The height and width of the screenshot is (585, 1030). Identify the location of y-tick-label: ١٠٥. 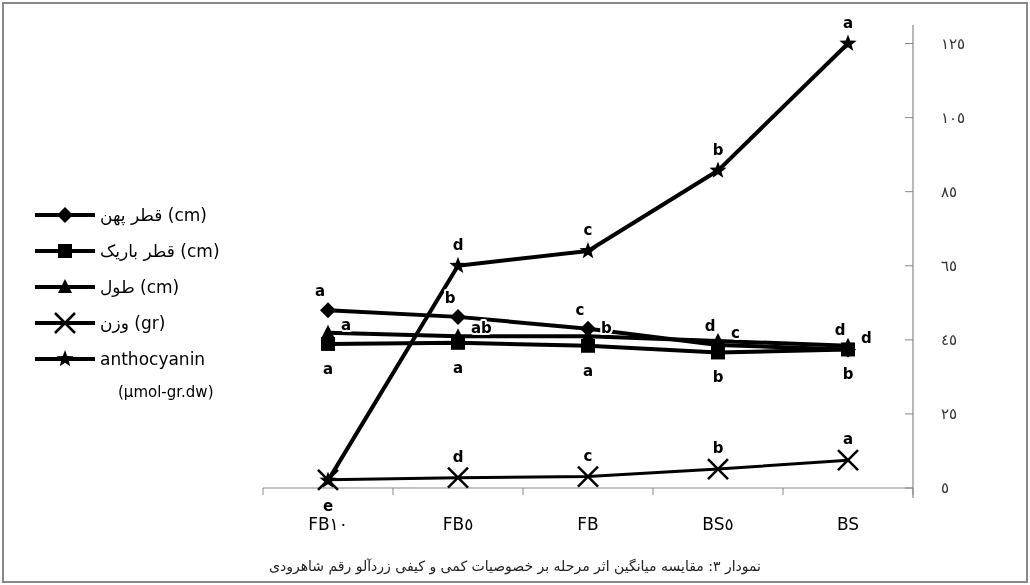
(953, 117).